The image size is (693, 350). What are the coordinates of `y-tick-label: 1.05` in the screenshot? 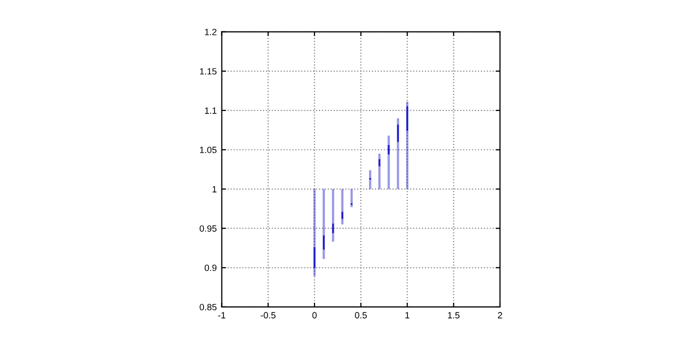 It's located at (208, 150).